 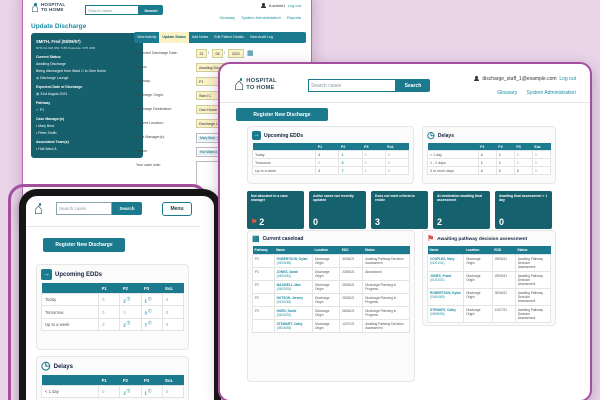 I want to click on record-tab: View Activity, so click(x=147, y=37).